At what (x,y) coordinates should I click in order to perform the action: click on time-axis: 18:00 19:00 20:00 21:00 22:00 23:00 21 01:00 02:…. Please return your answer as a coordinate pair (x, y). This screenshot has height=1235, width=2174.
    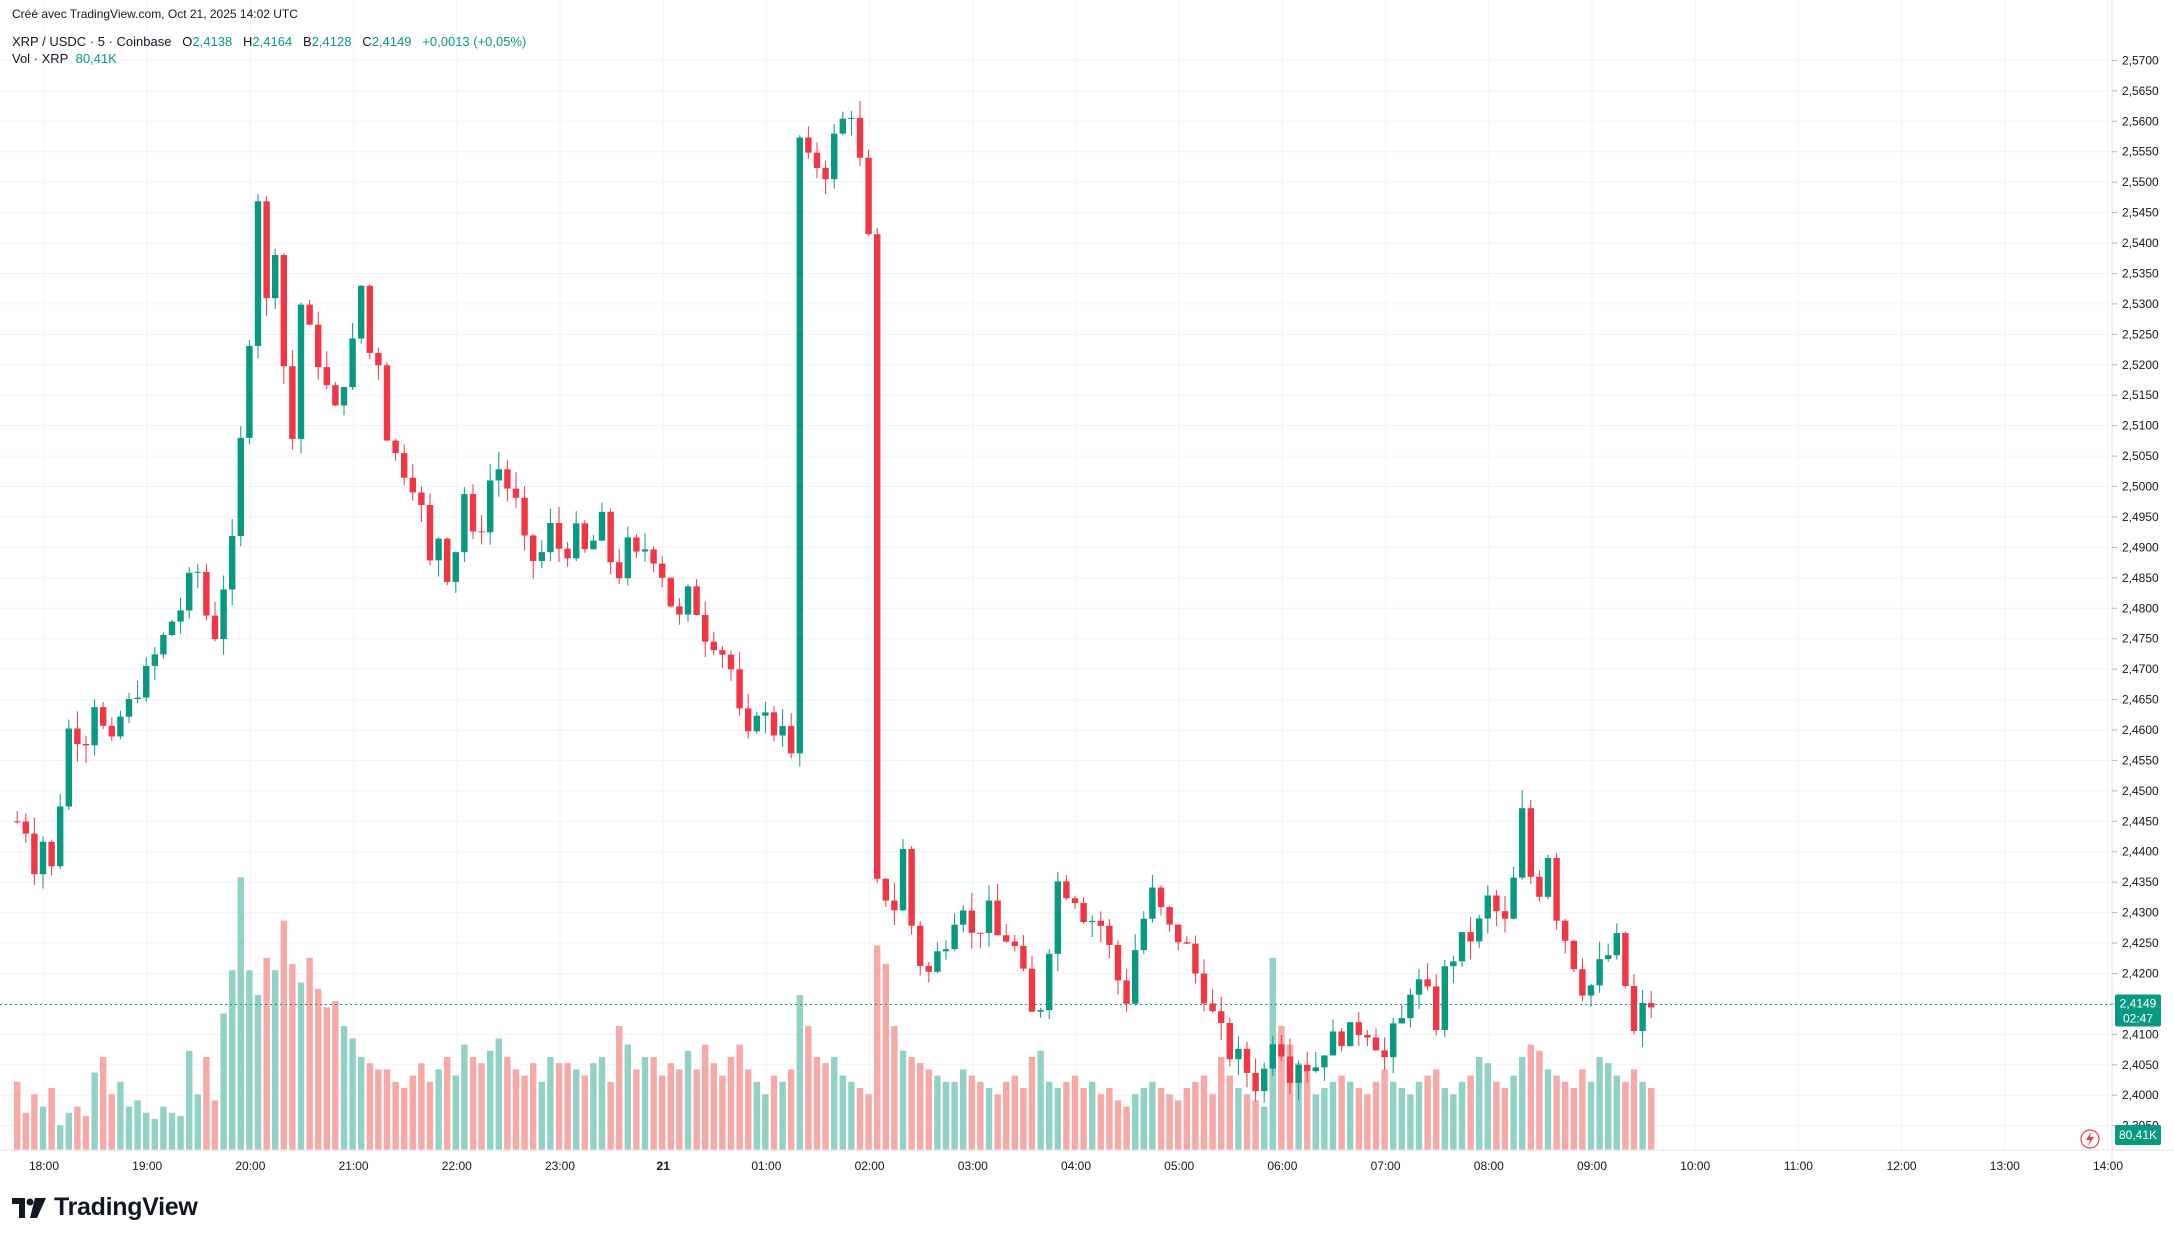
    Looking at the image, I should click on (1076, 1166).